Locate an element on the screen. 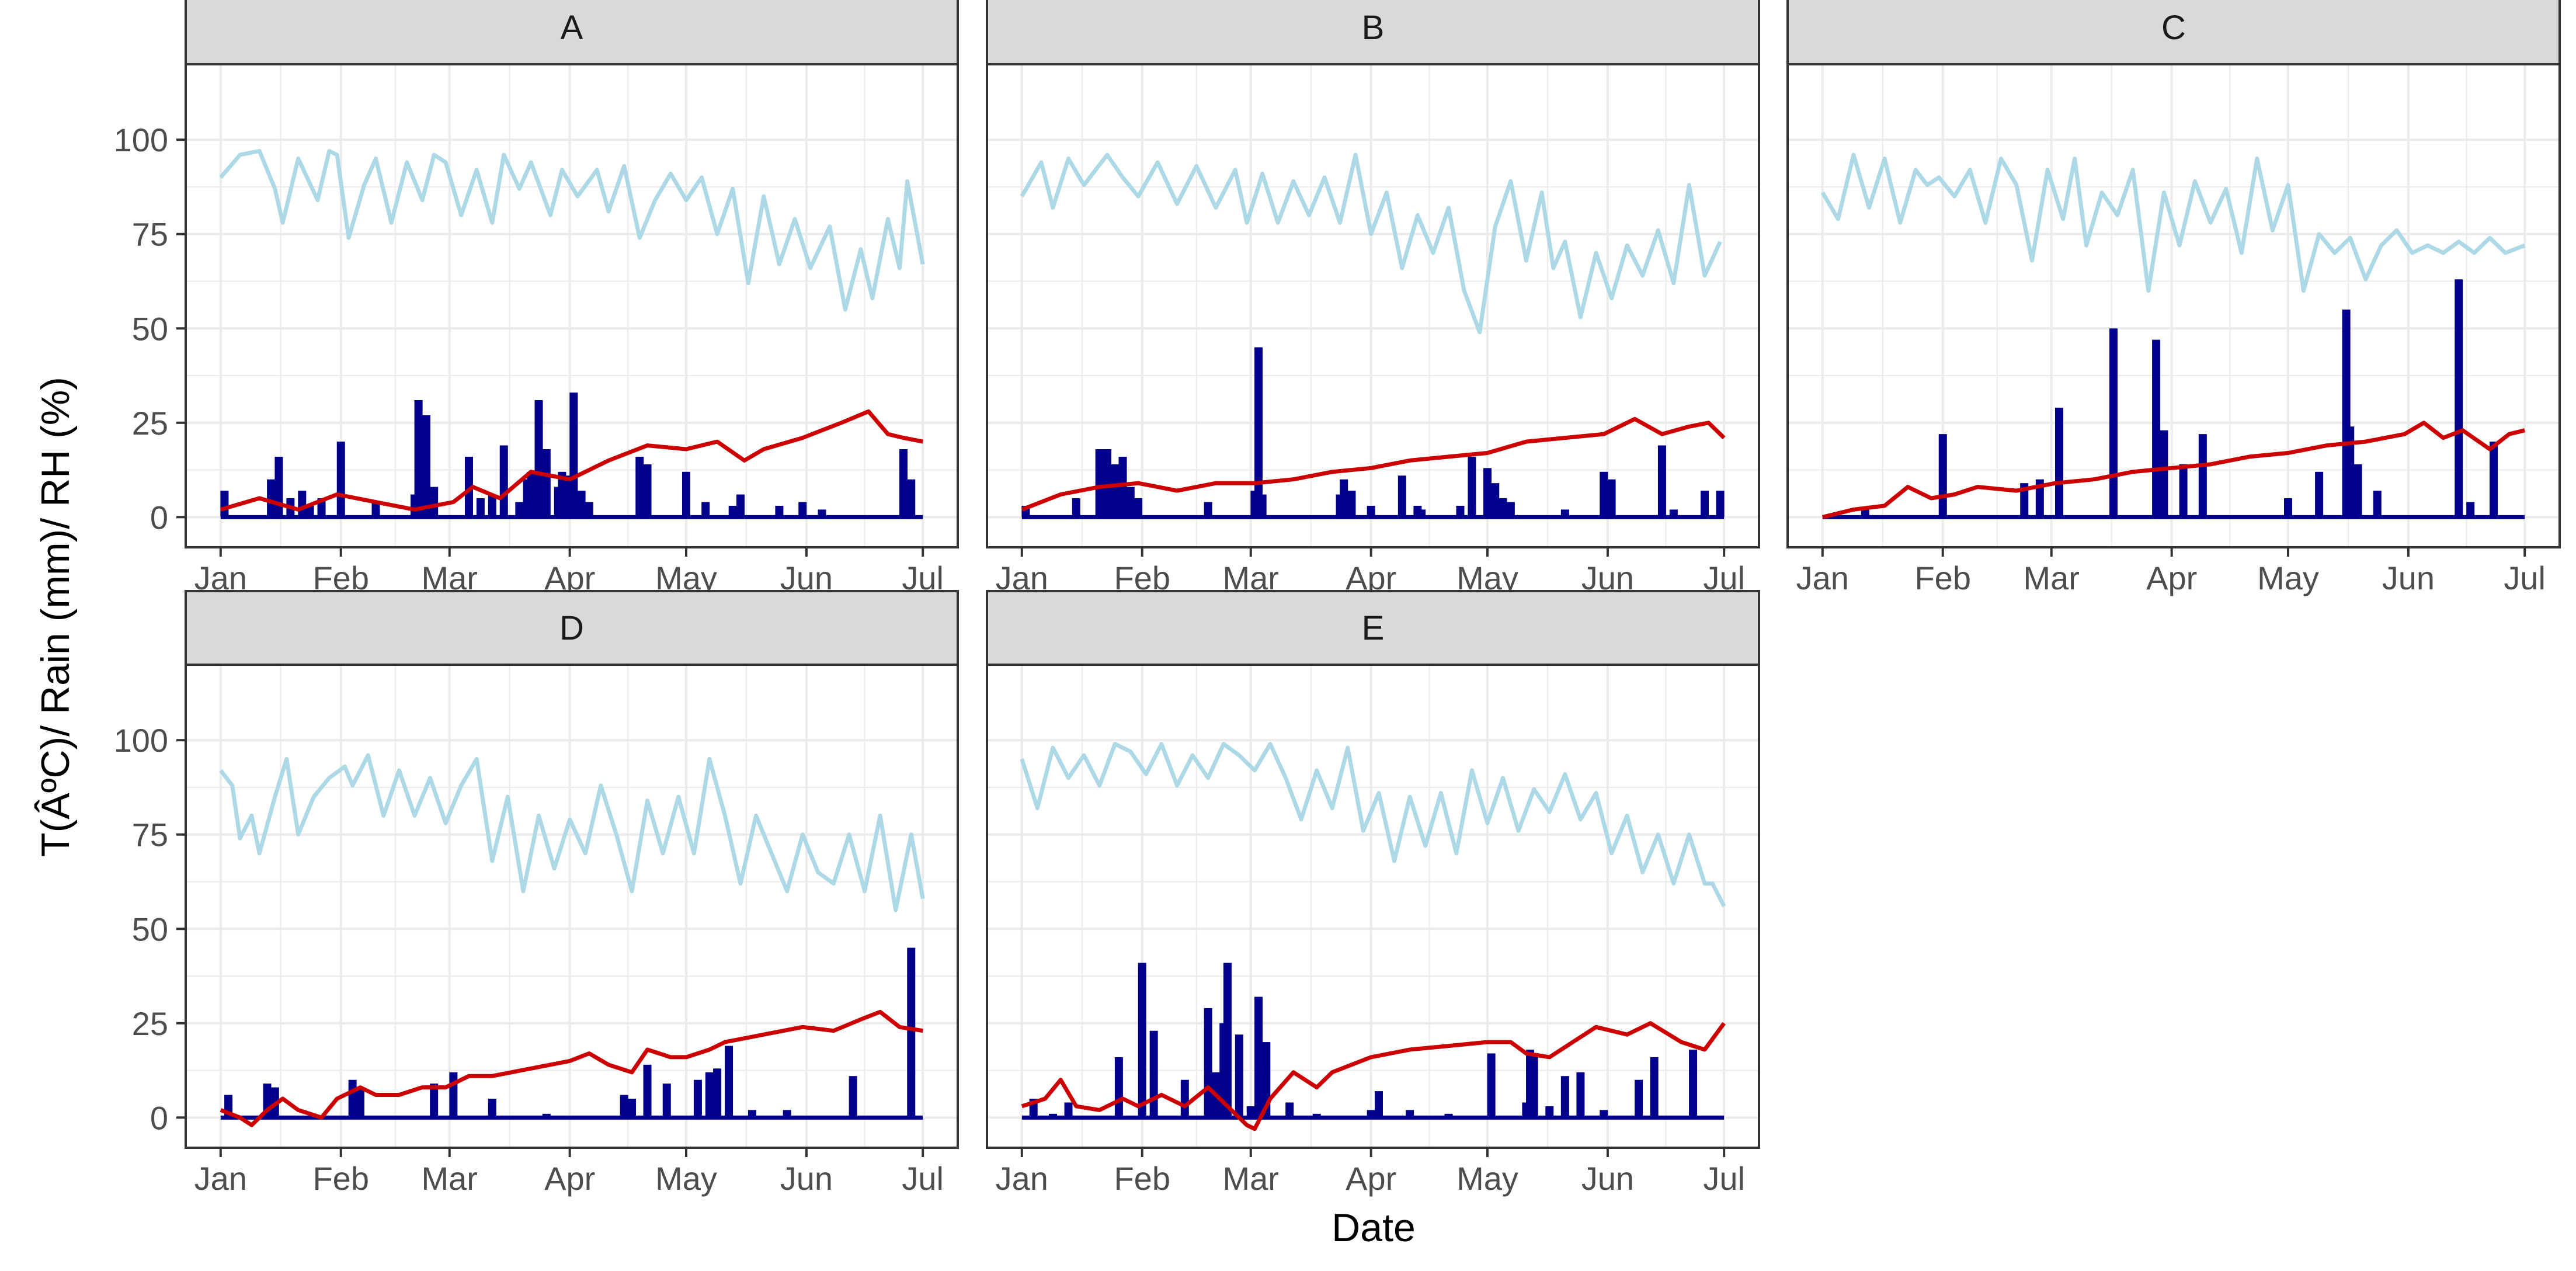 This screenshot has height=1271, width=2576. plot-area is located at coordinates (572, 906).